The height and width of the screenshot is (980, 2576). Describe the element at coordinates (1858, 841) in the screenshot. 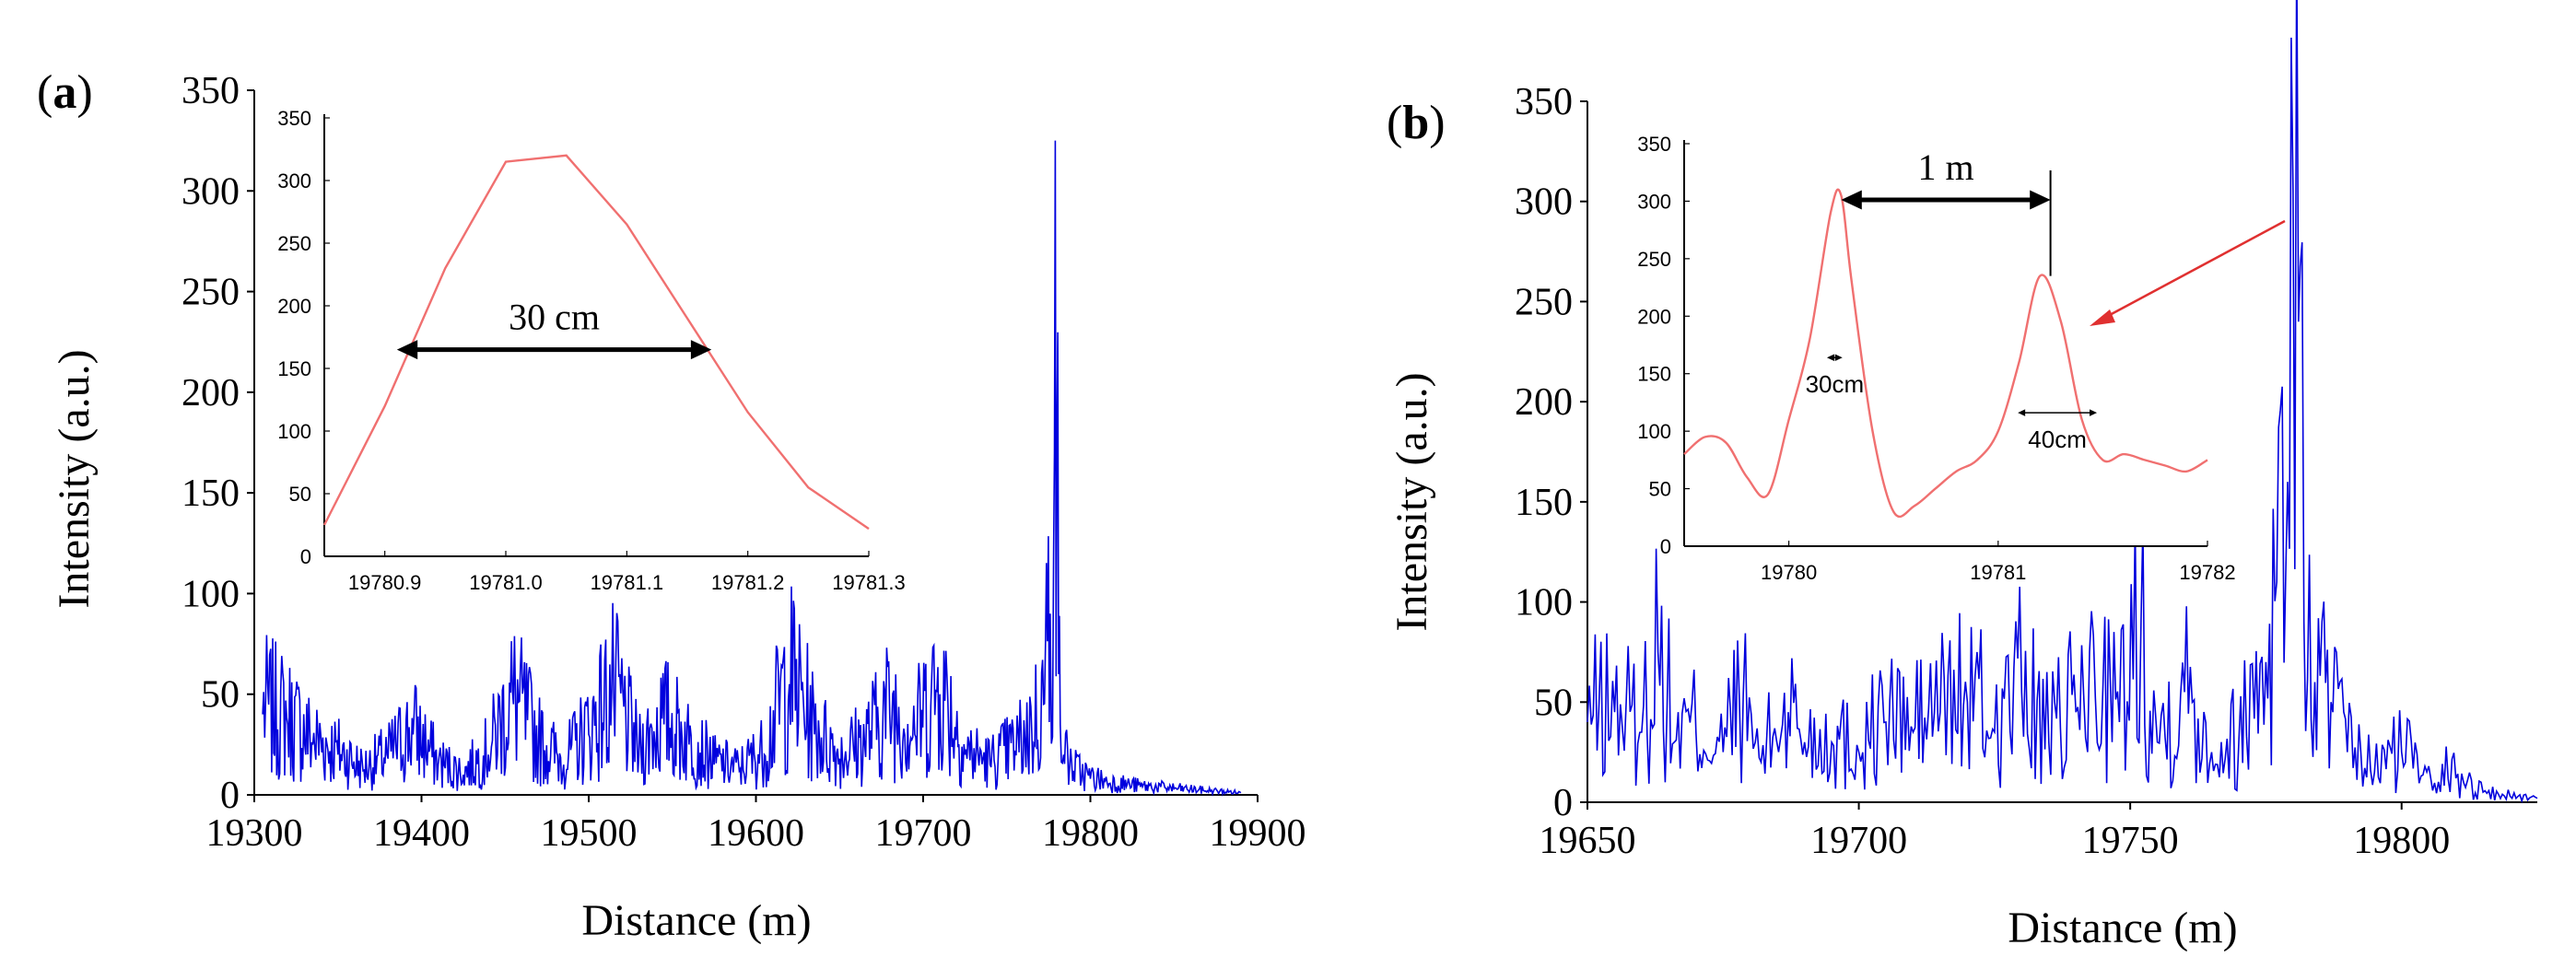

I see `panel-b-x-tick-label: 19700` at that location.